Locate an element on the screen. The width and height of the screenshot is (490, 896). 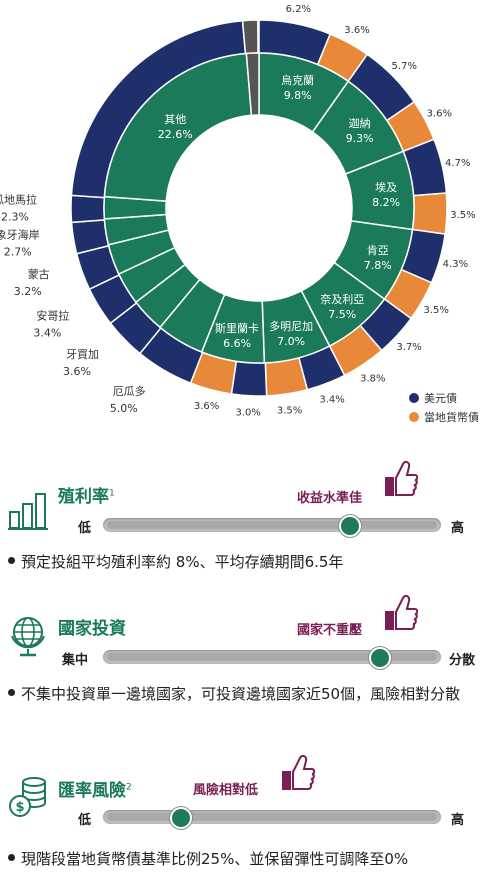
country-bullet-text: 不集中投資單一邊境國家，可投資邊境國家近50個，風險相對分散 is located at coordinates (241, 694).